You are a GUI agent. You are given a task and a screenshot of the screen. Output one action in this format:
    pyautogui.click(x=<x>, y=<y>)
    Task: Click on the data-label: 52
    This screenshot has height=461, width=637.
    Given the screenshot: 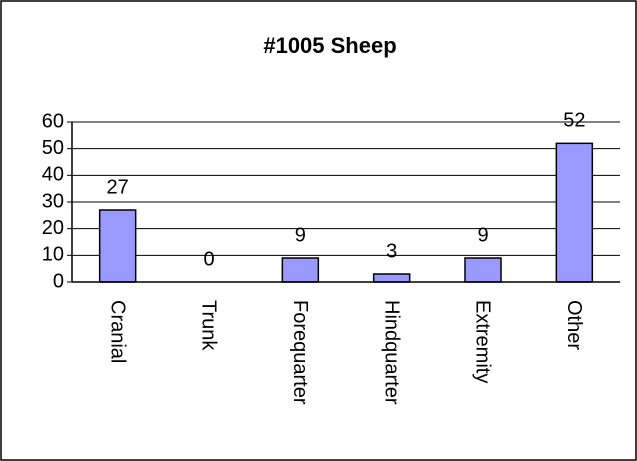 What is the action you would take?
    pyautogui.click(x=574, y=121)
    